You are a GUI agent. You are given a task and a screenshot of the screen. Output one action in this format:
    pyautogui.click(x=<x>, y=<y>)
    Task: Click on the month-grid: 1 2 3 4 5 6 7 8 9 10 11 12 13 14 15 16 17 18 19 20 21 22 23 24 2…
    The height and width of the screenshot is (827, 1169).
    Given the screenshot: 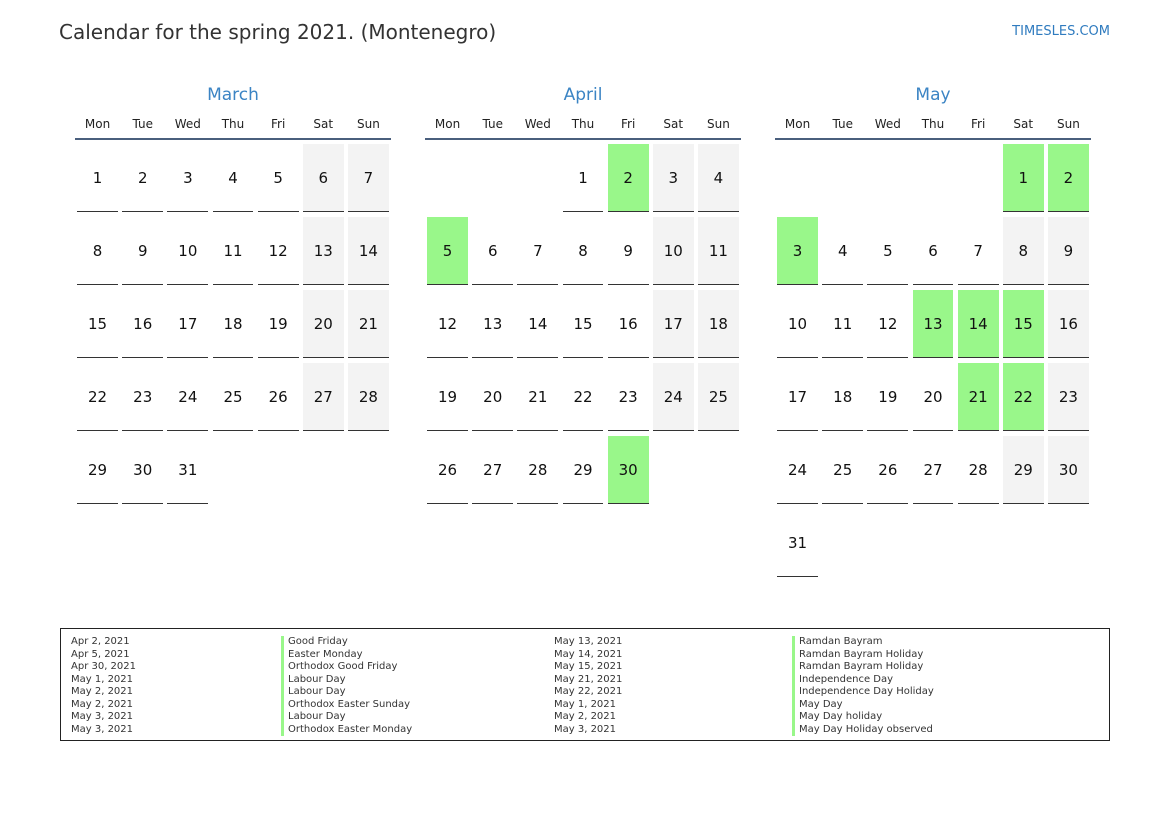 What is the action you would take?
    pyautogui.click(x=933, y=363)
    